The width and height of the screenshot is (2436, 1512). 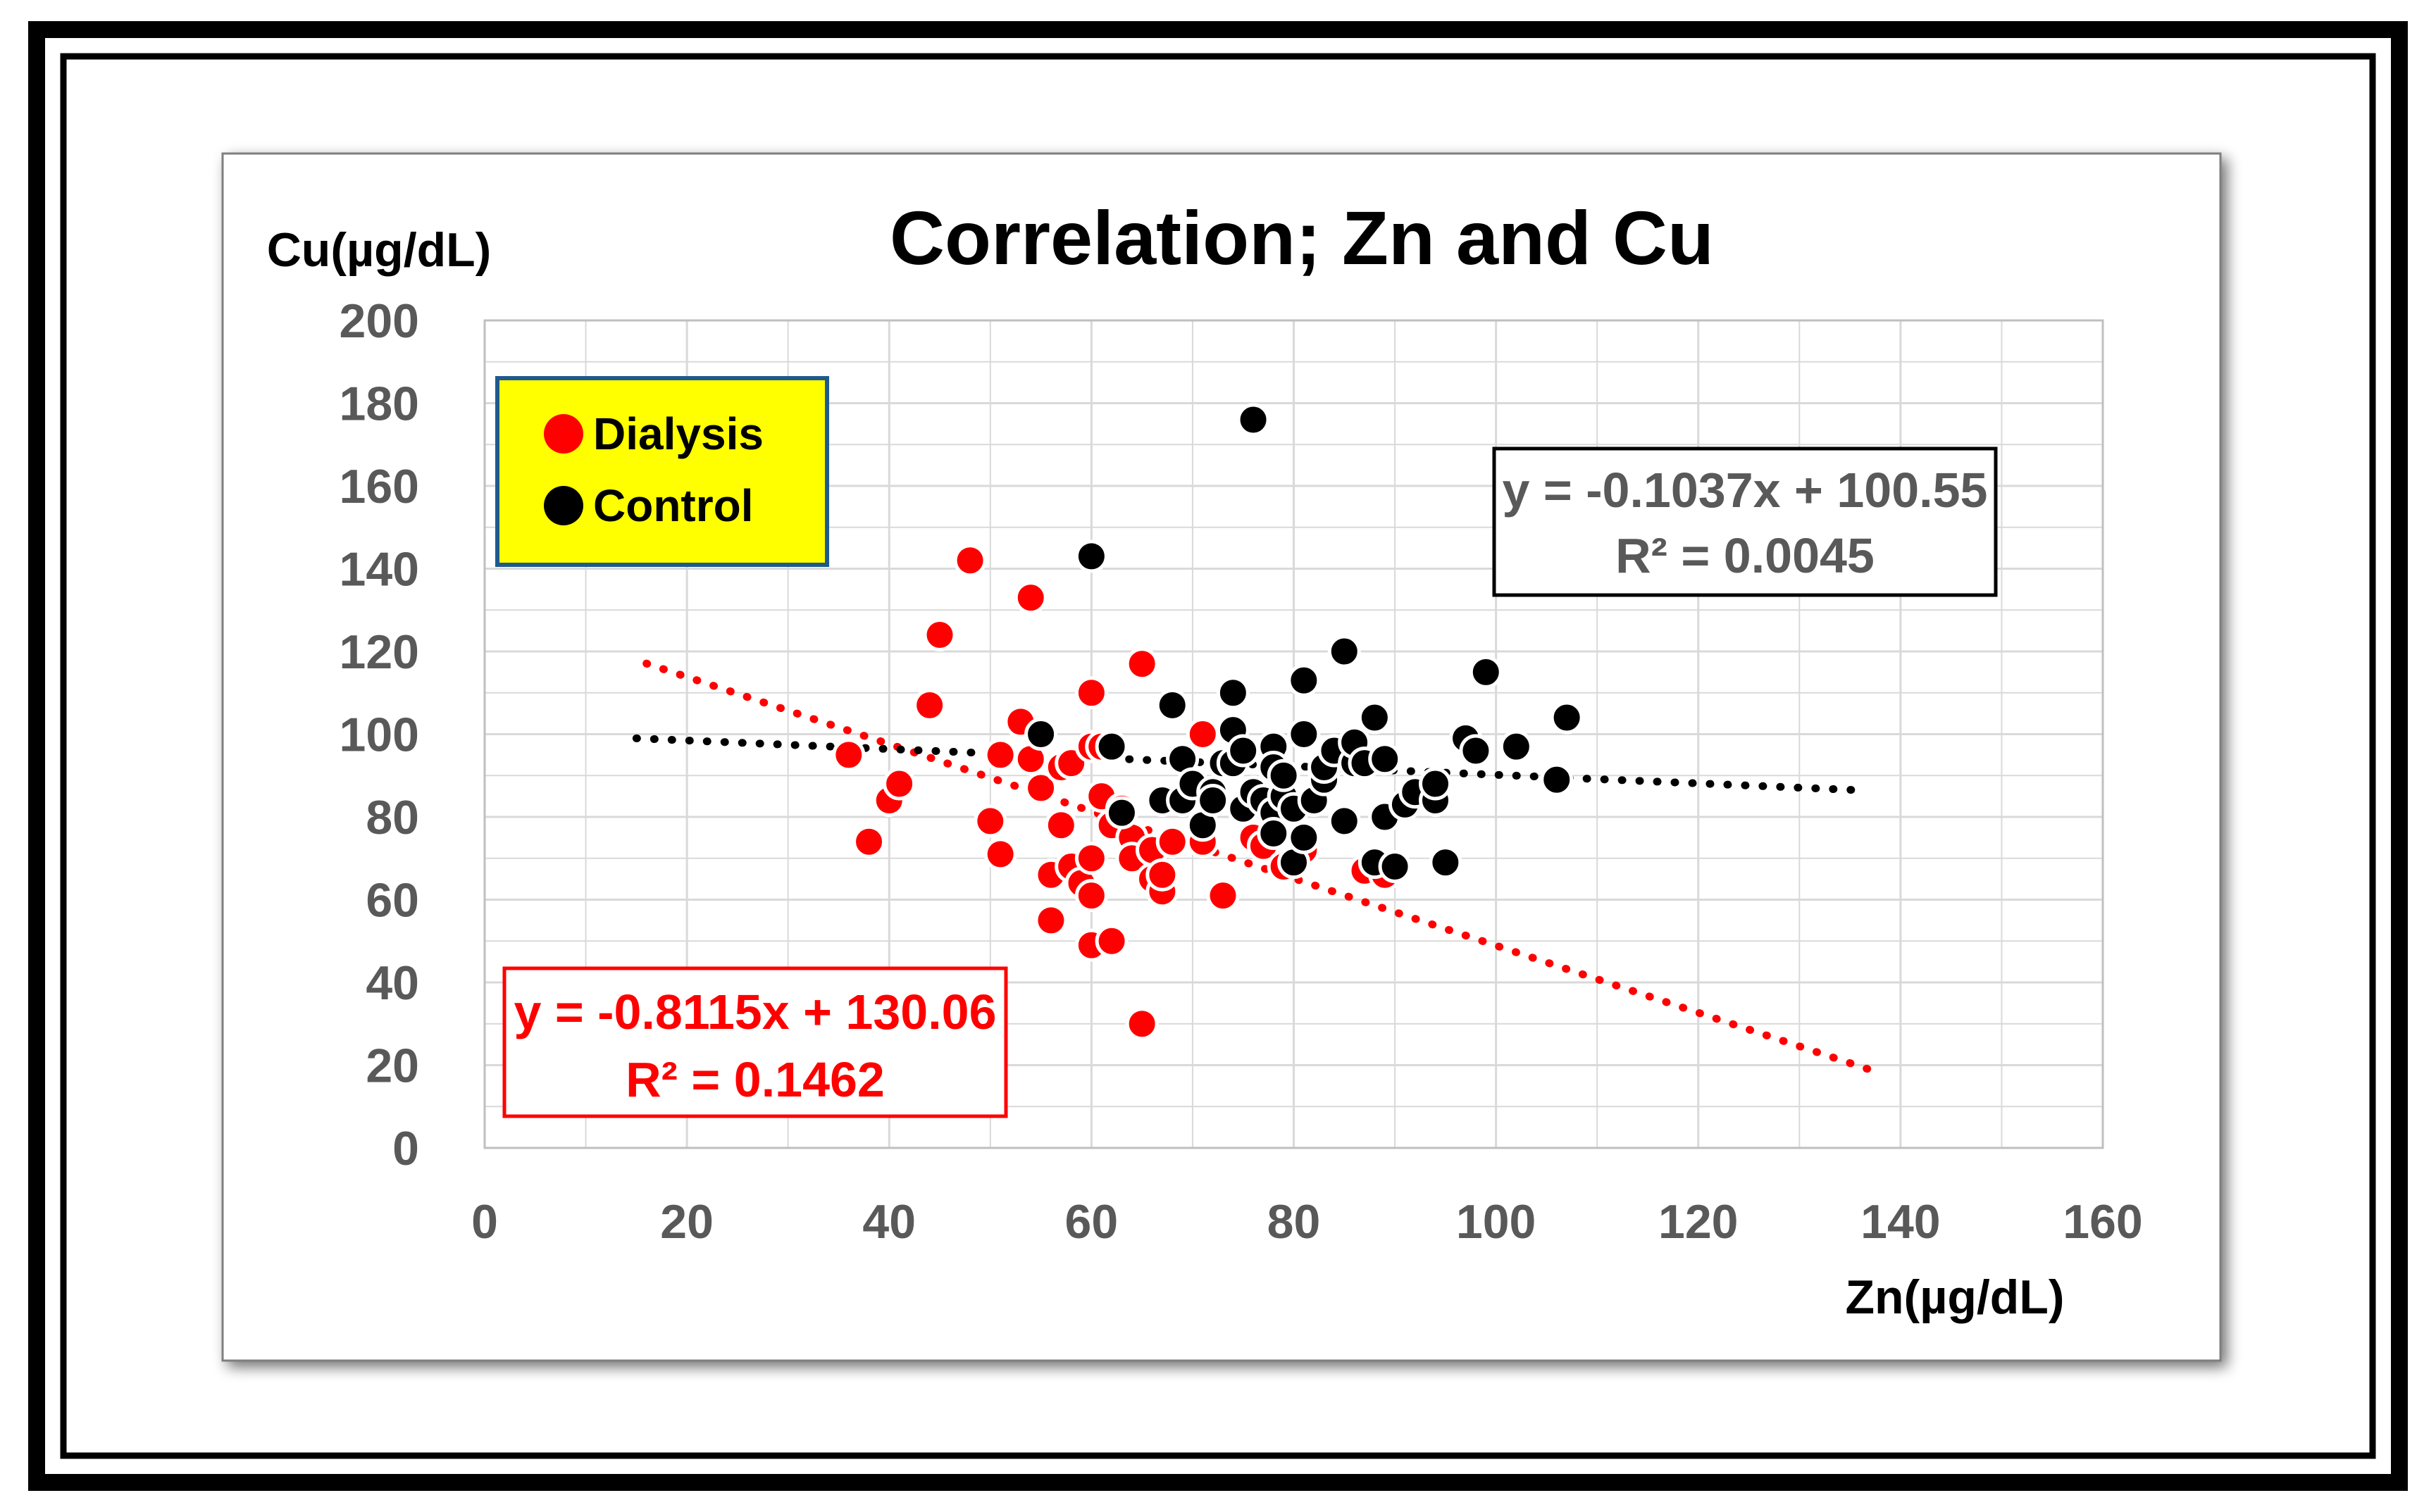 I want to click on y-axis-label: Cu(µg/dL), so click(x=379, y=250).